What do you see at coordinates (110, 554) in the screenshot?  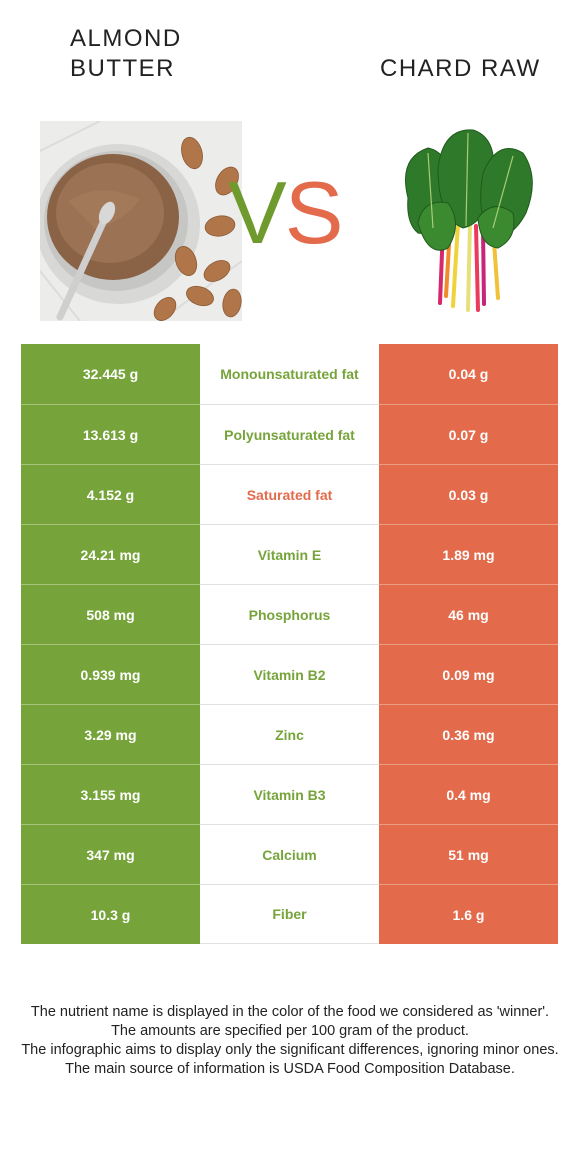 I see `almond-butter-value: 24.21 mg` at bounding box center [110, 554].